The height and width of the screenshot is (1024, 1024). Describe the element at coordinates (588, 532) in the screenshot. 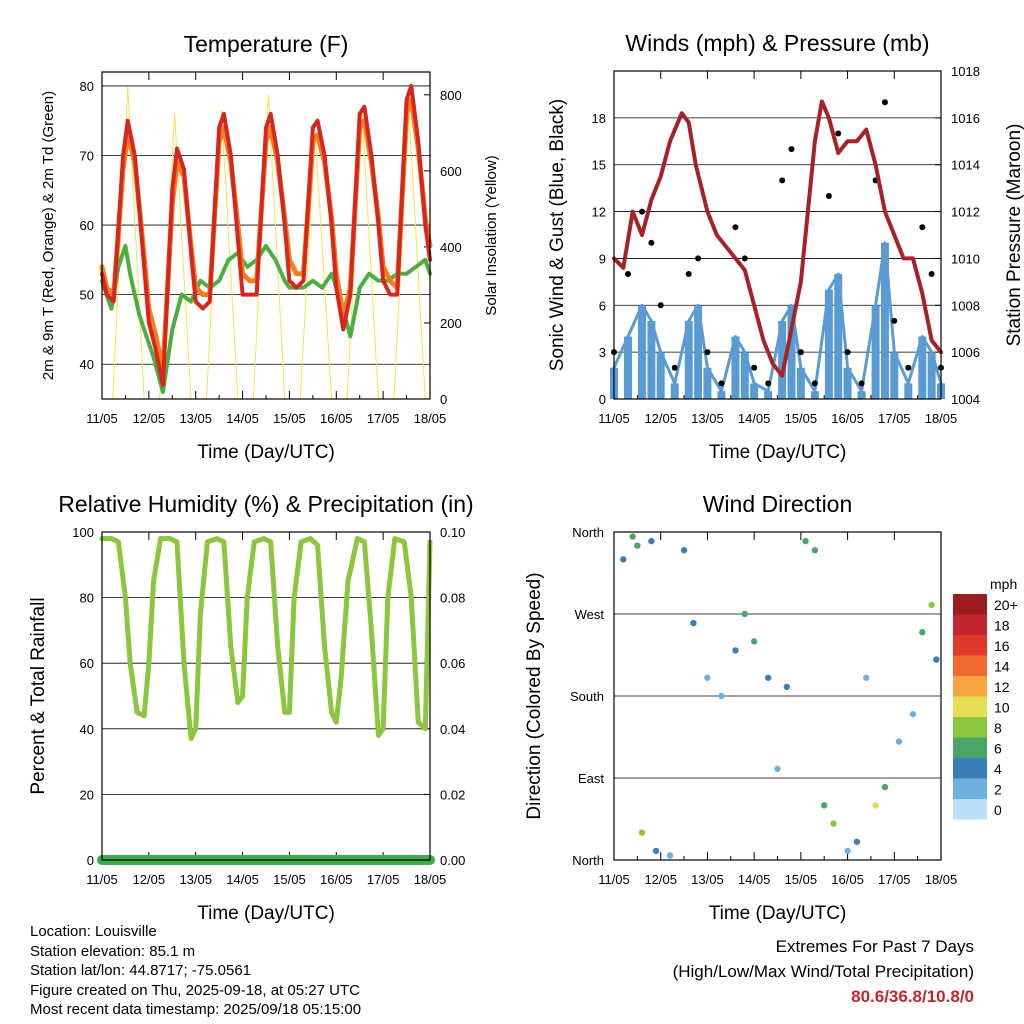

I see `y-tick-label: North` at that location.